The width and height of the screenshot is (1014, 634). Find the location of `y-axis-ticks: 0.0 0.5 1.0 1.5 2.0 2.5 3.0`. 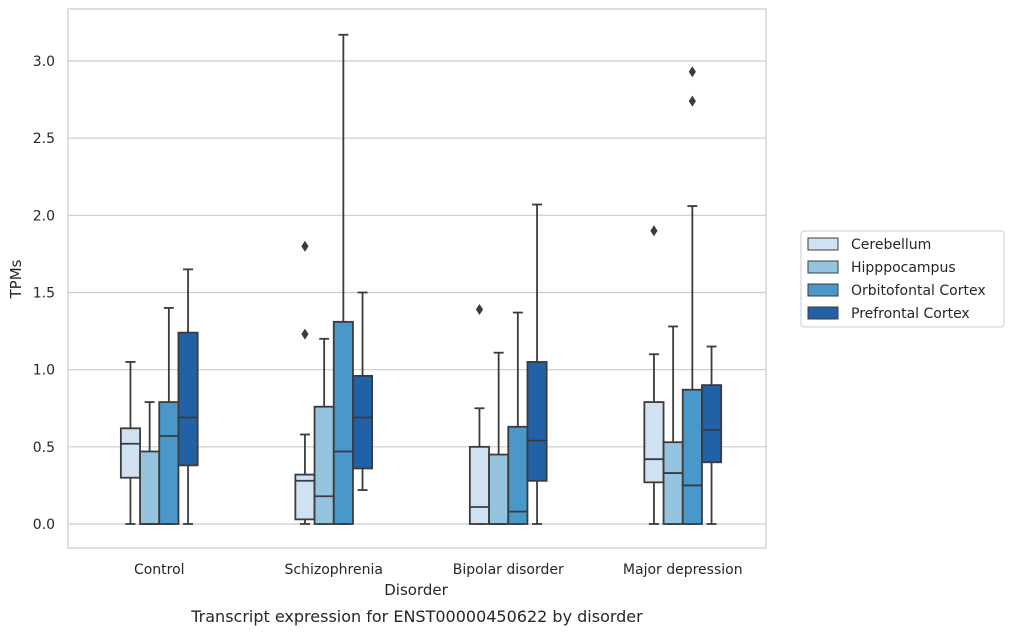

y-axis-ticks: 0.0 0.5 1.0 1.5 2.0 2.5 3.0 is located at coordinates (44, 293).